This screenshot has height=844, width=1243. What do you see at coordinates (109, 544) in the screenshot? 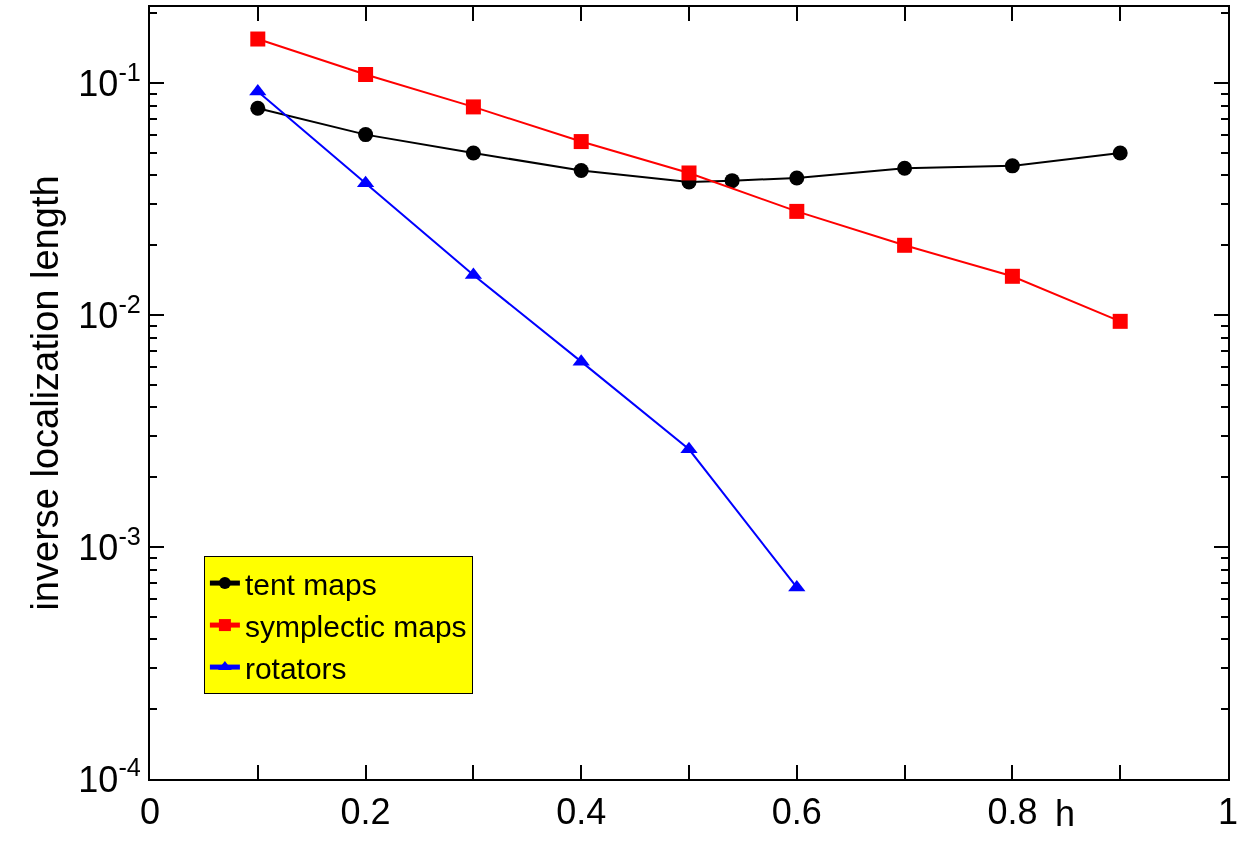
I see `y-tick-label: 10$^{-3}$` at bounding box center [109, 544].